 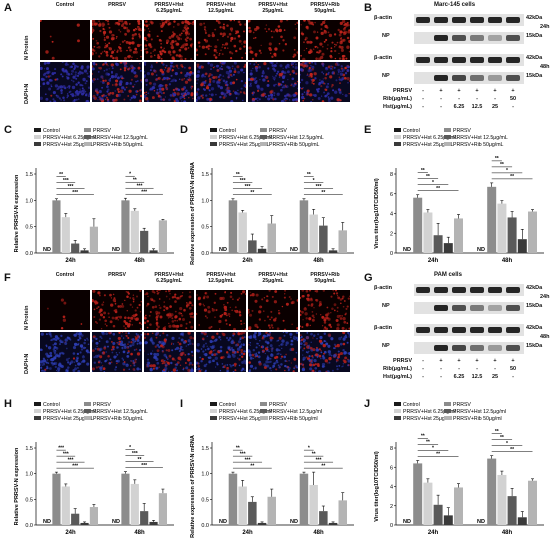 What do you see at coordinates (368, 130) in the screenshot?
I see `panel-label-e: E` at bounding box center [368, 130].